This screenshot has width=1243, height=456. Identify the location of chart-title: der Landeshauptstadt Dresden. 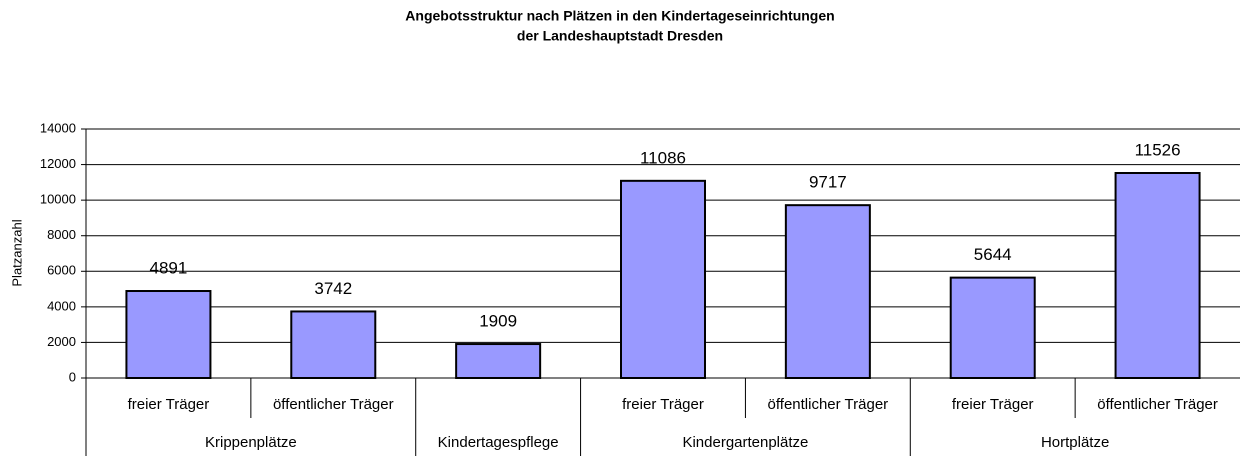
(620, 36).